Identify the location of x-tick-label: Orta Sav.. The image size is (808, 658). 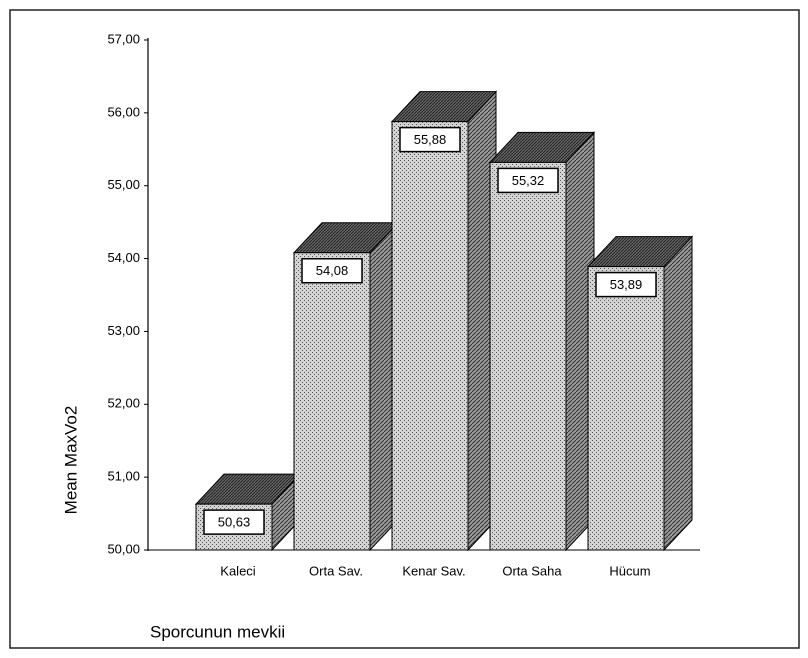
(336, 570).